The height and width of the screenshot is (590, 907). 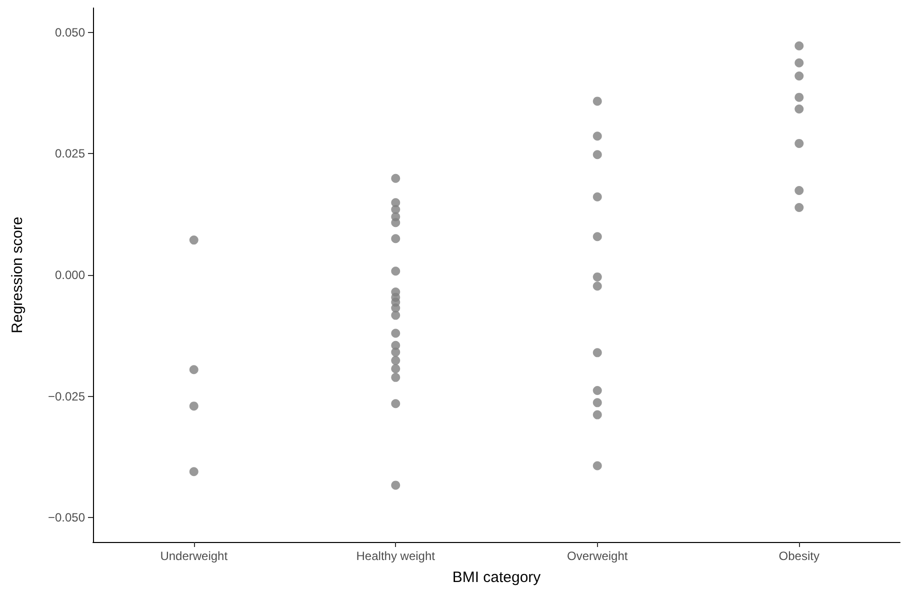 I want to click on x-axis-title: BMI category, so click(x=497, y=577).